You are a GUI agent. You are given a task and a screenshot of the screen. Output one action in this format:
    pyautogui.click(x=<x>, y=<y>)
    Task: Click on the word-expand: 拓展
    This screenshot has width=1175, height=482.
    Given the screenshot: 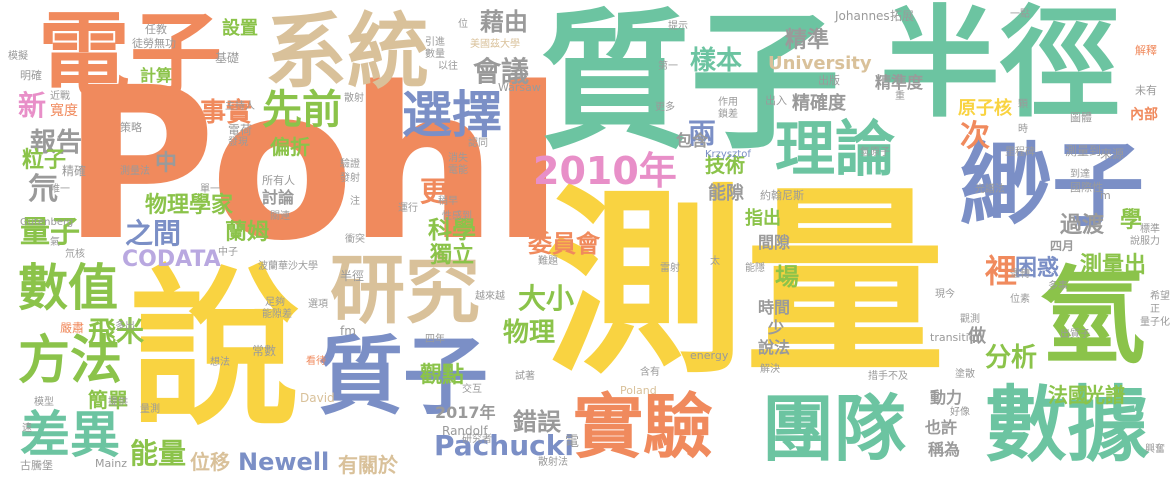 What is the action you would take?
    pyautogui.click(x=902, y=16)
    